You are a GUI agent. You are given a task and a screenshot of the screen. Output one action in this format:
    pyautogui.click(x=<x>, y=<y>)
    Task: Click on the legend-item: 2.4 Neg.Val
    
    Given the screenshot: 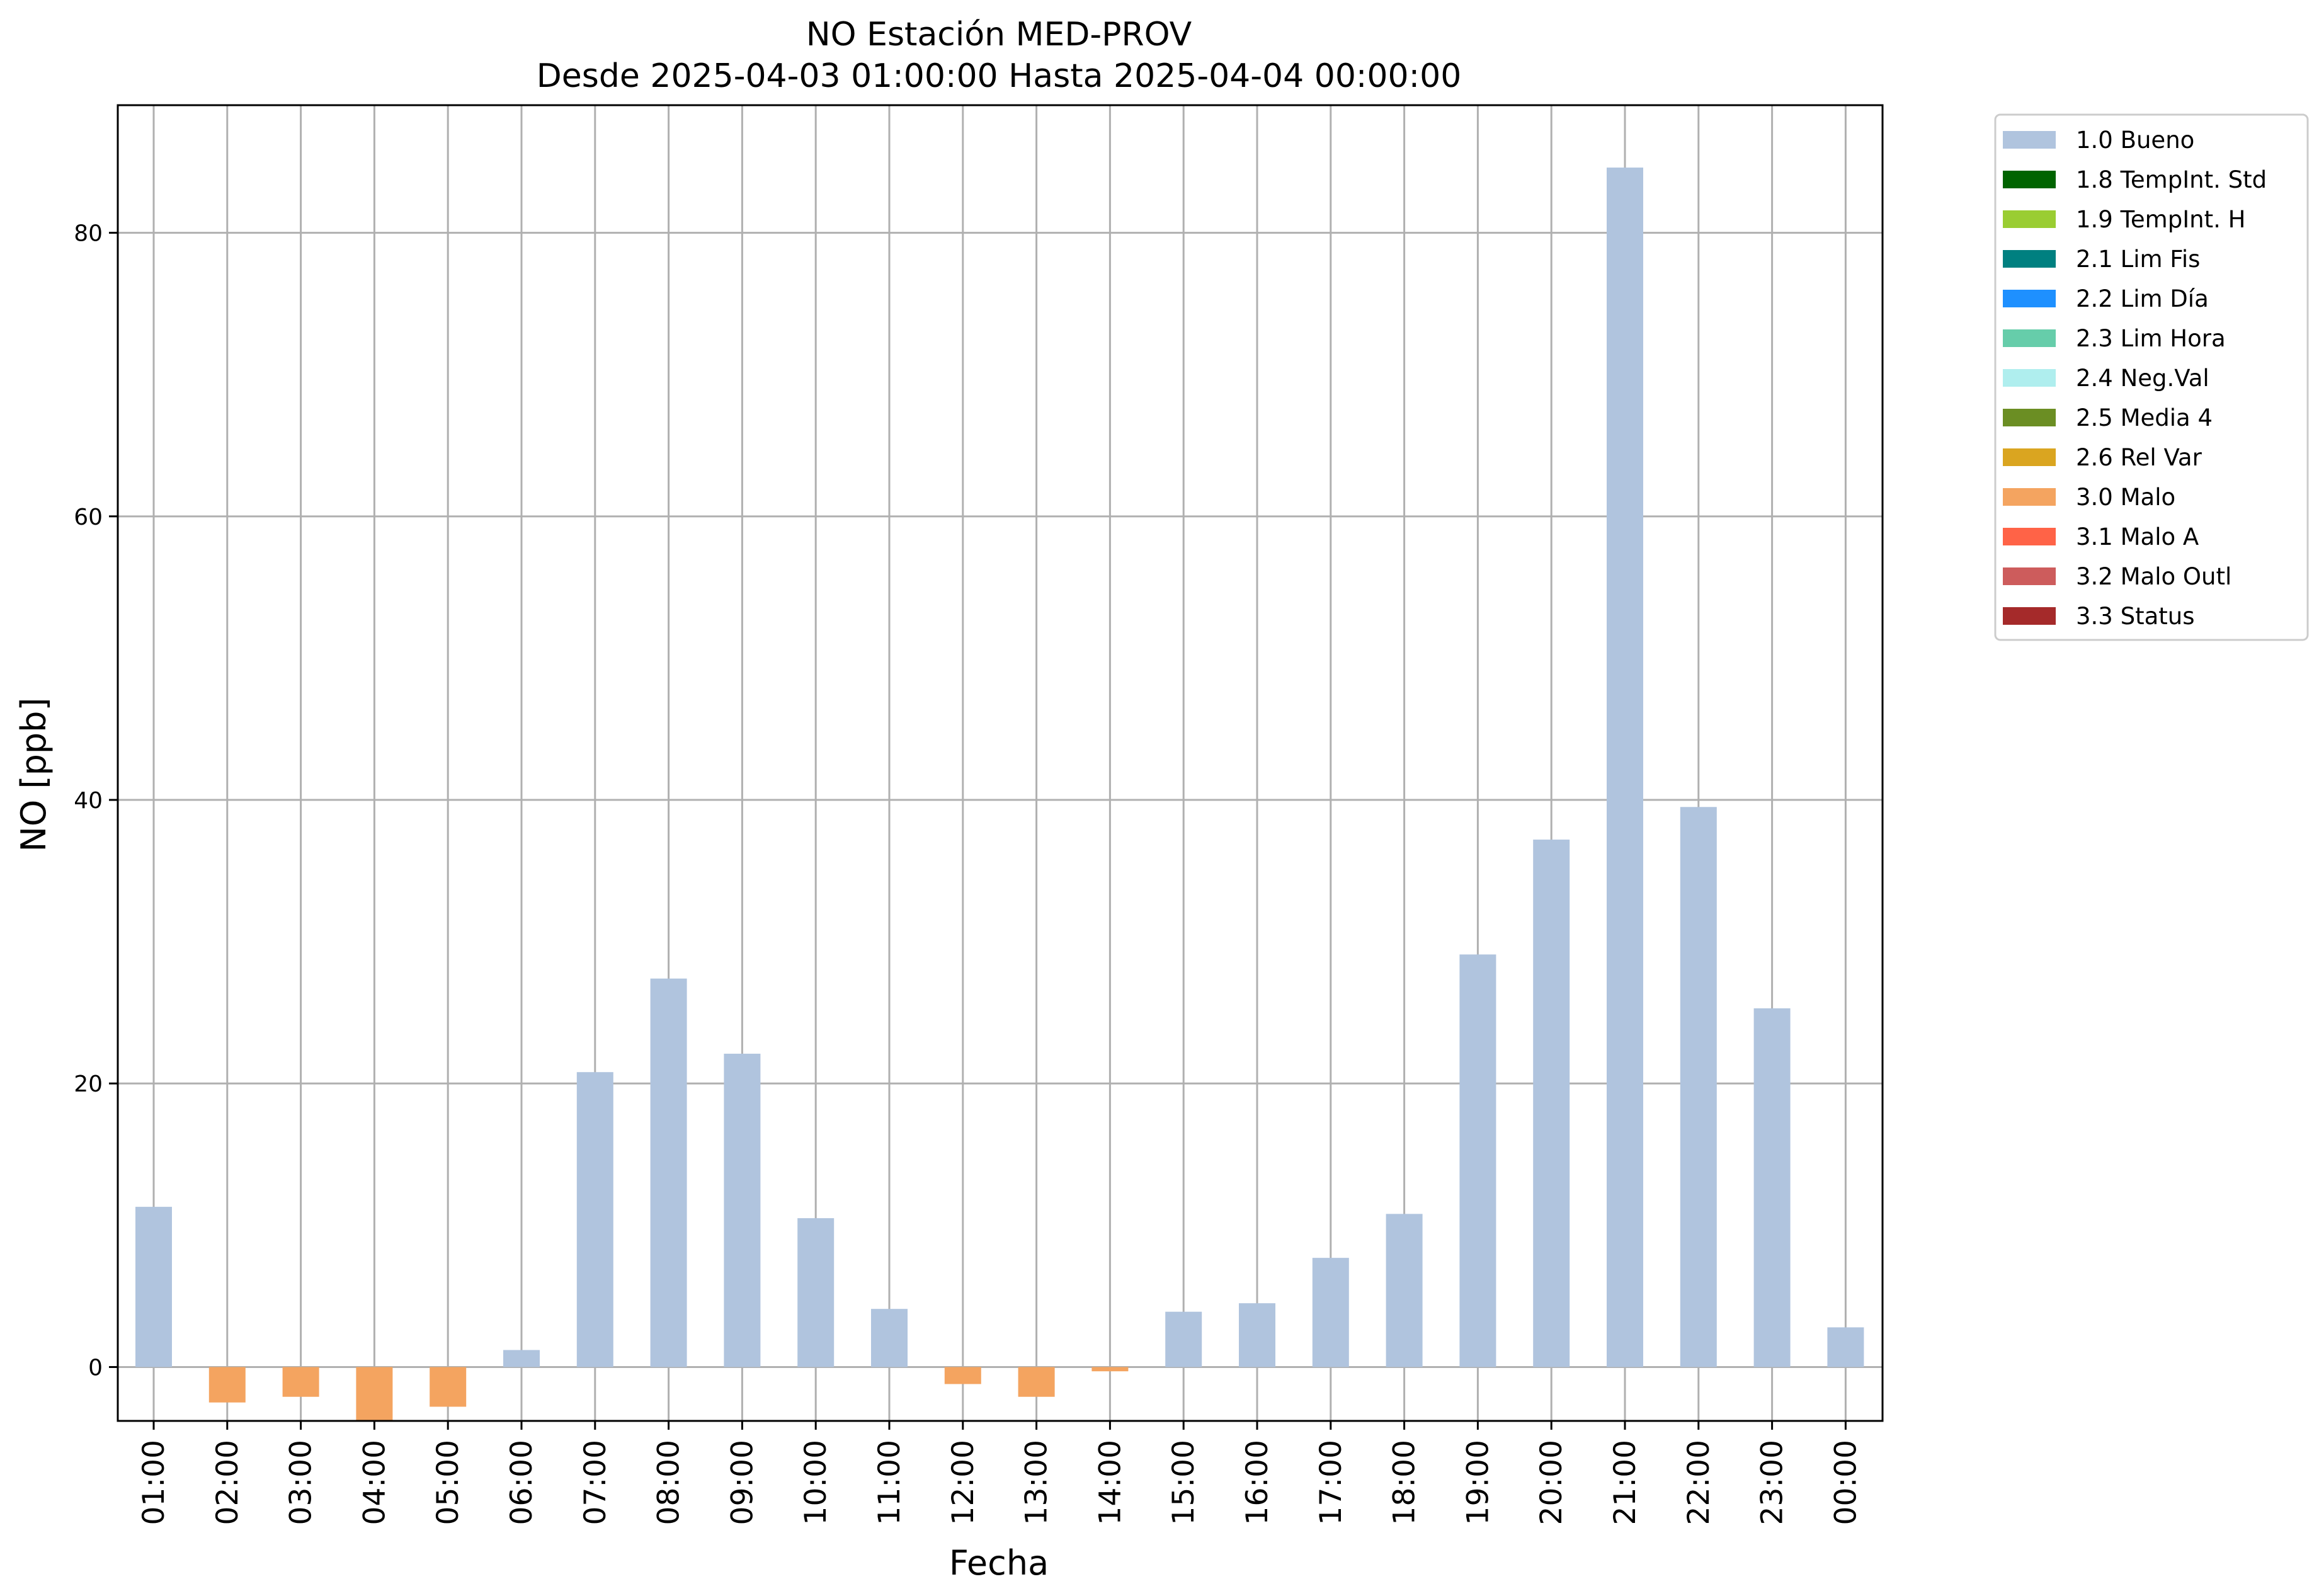 What is the action you would take?
    pyautogui.click(x=2106, y=378)
    